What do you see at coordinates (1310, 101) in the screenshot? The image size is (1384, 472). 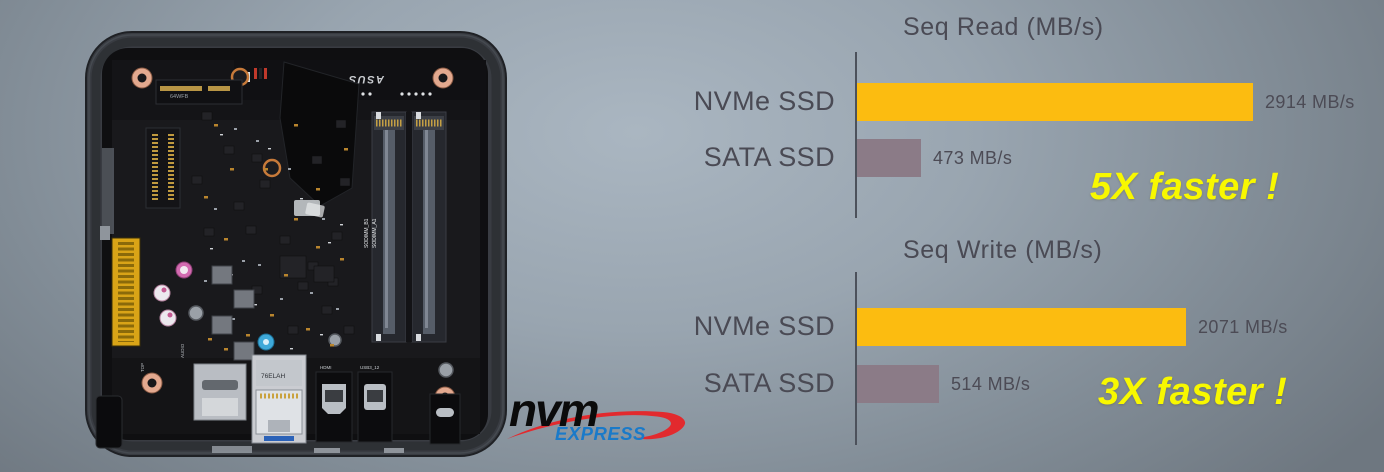 I see `value-label: 2914 MB/s` at bounding box center [1310, 101].